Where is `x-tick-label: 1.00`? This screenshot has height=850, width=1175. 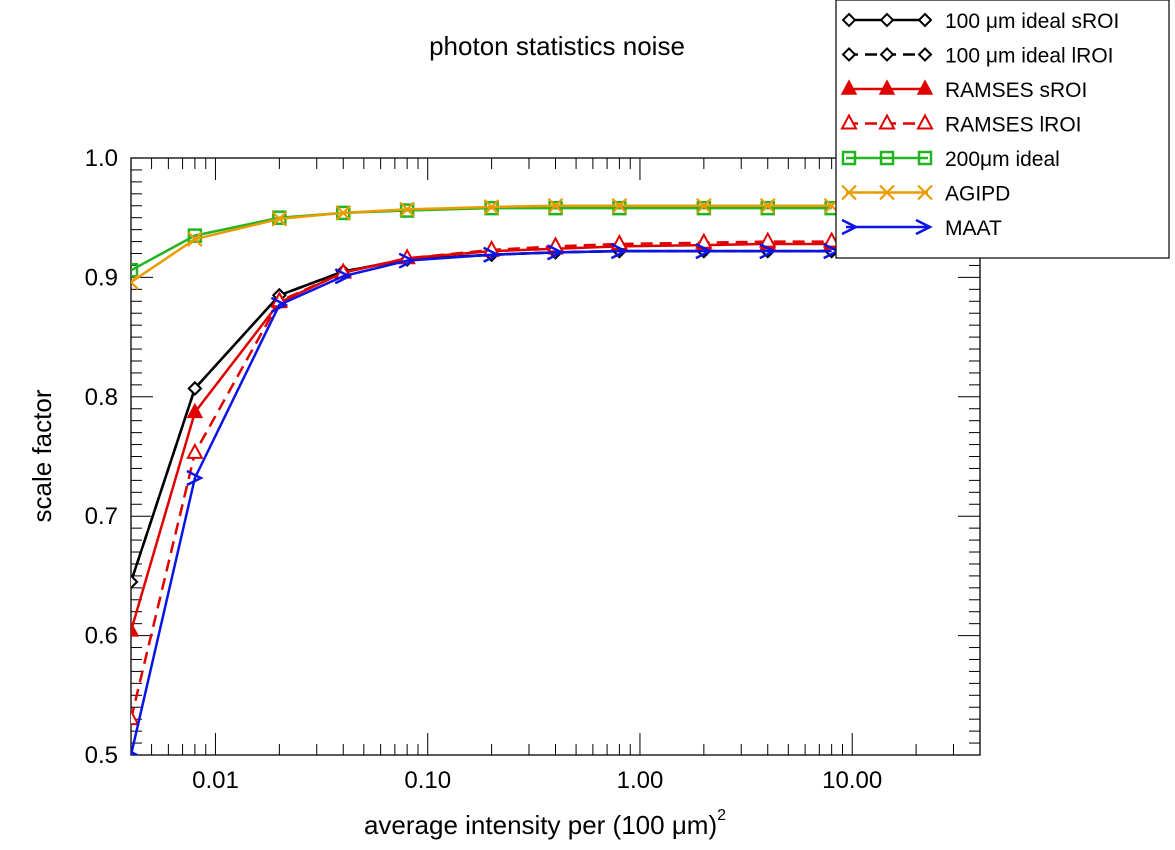 x-tick-label: 1.00 is located at coordinates (640, 780).